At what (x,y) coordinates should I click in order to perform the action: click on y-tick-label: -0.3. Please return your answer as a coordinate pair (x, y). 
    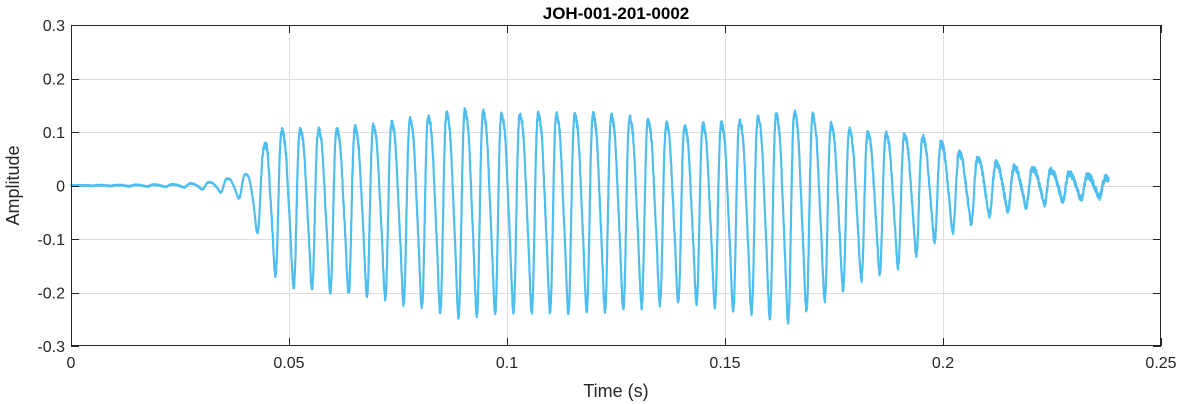
    Looking at the image, I should click on (51, 347).